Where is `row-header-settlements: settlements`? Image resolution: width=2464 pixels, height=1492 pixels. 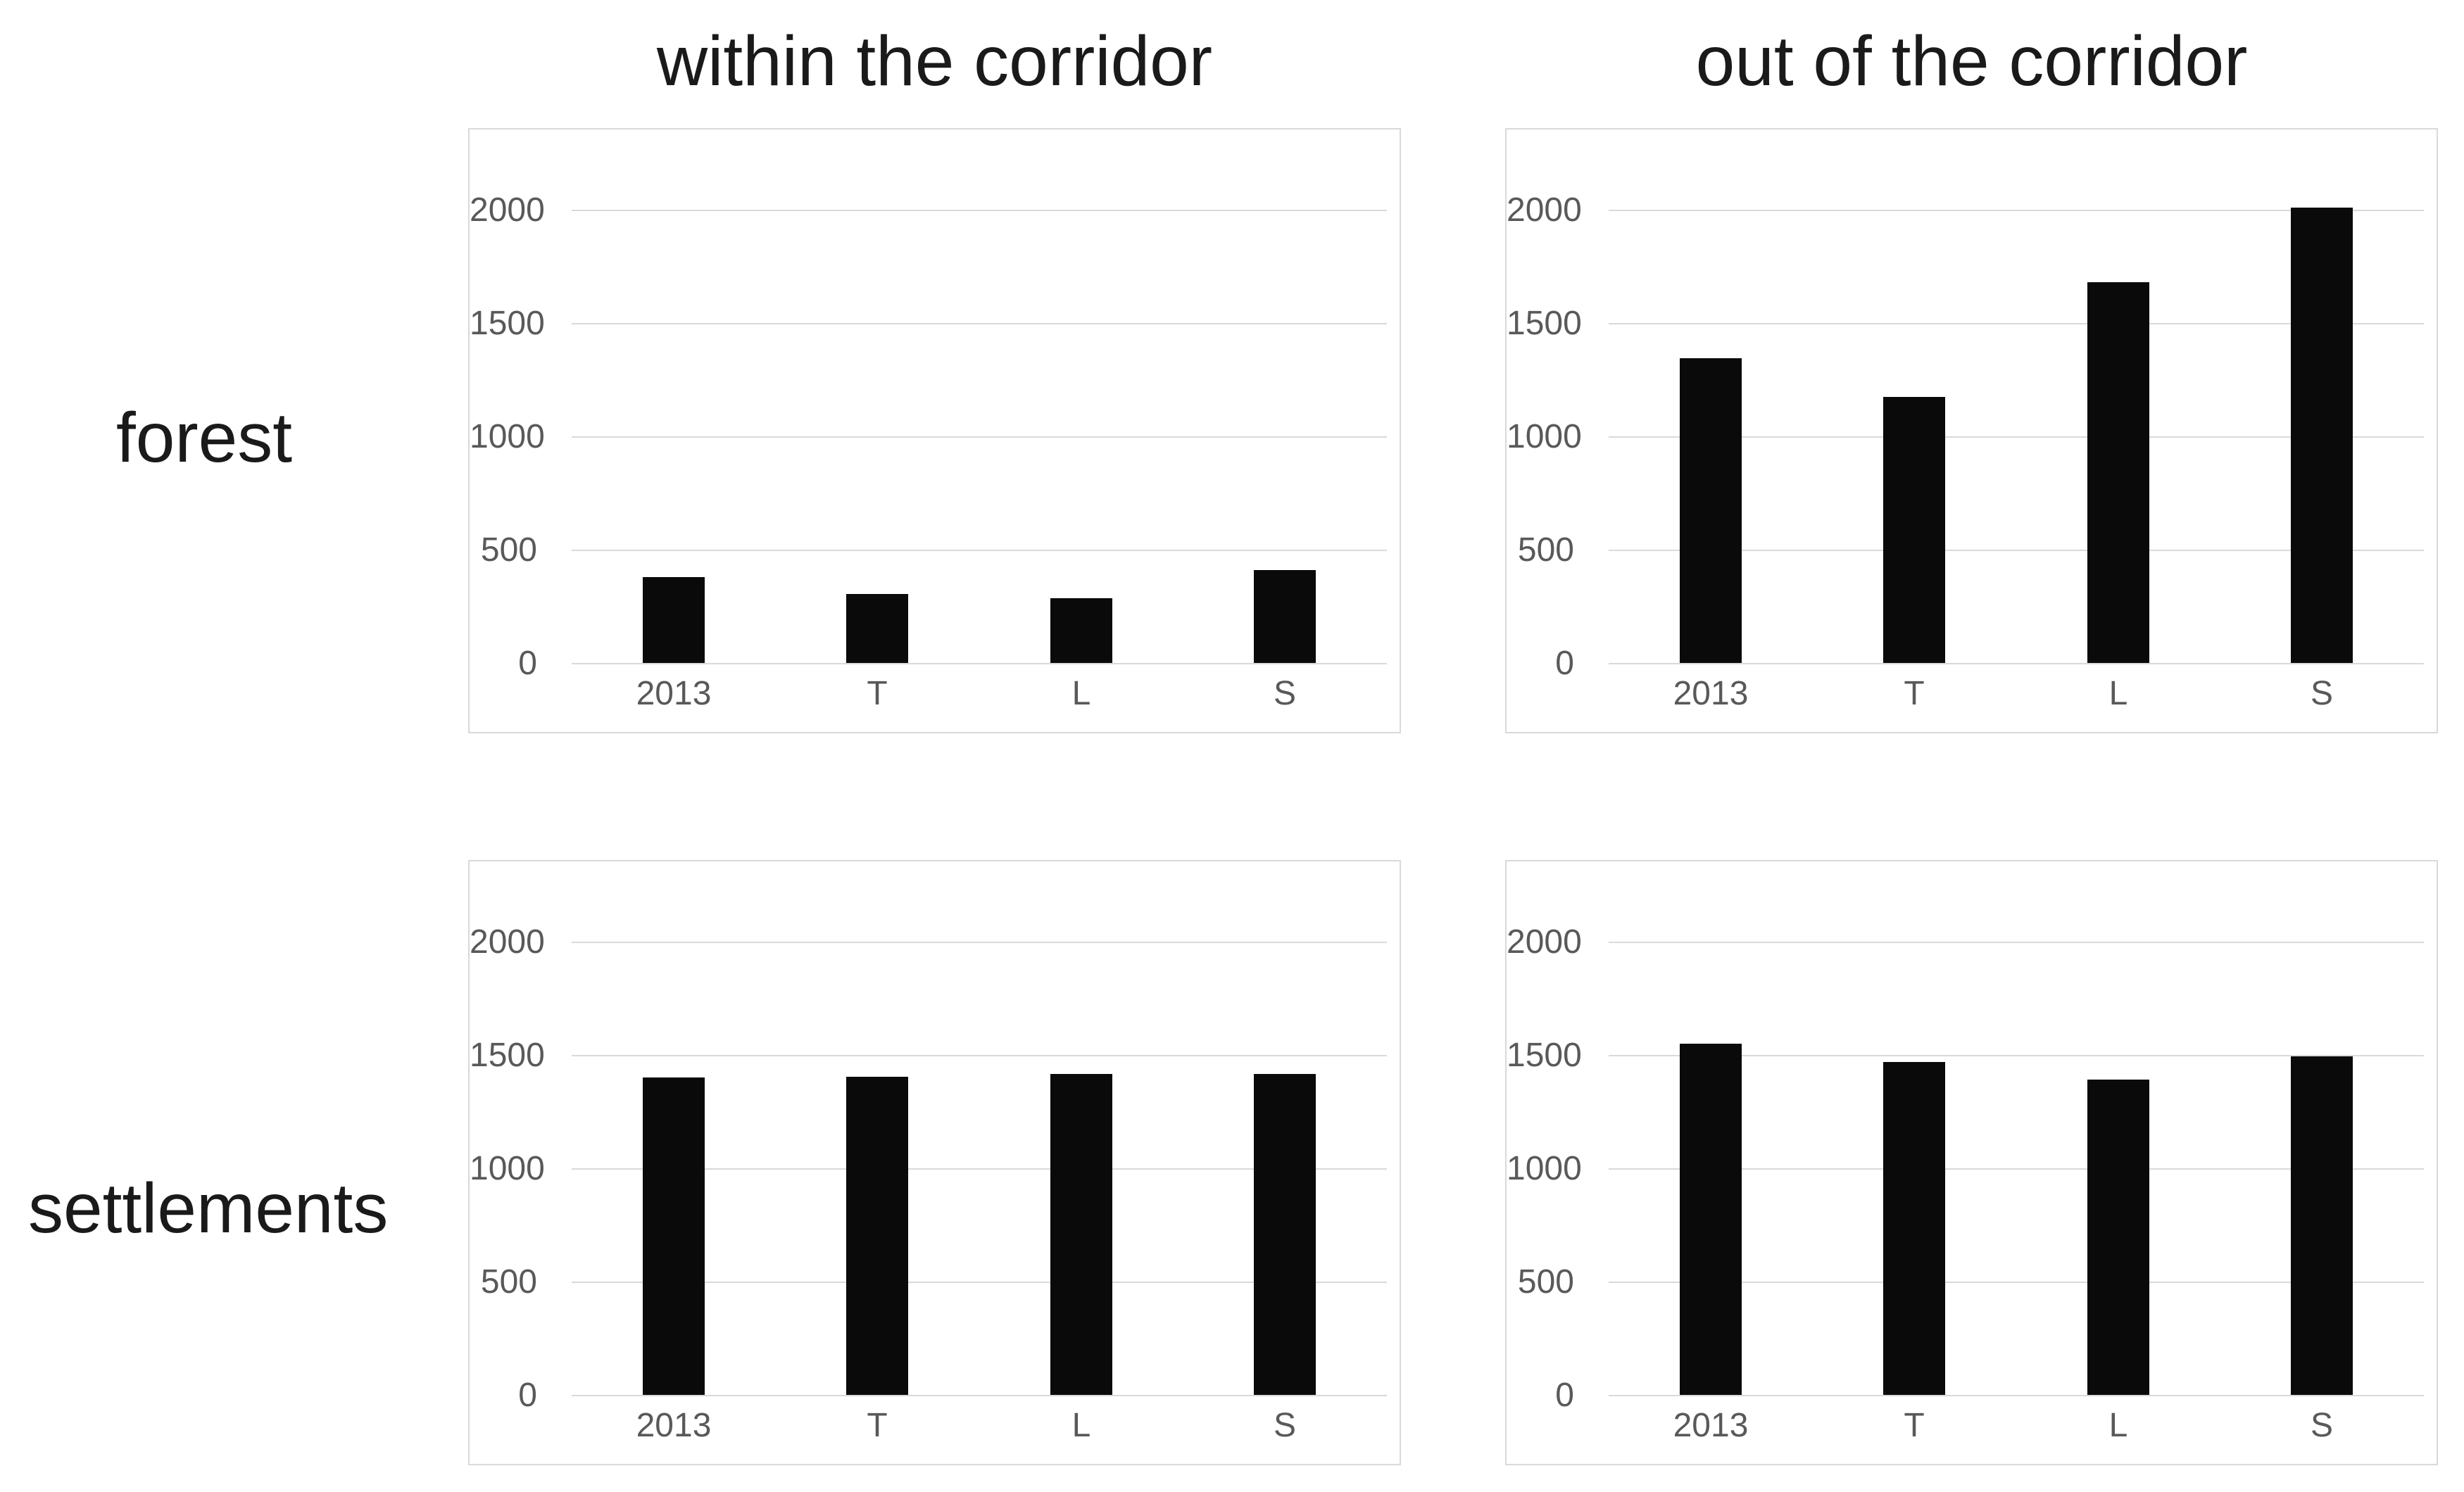 row-header-settlements: settlements is located at coordinates (208, 1208).